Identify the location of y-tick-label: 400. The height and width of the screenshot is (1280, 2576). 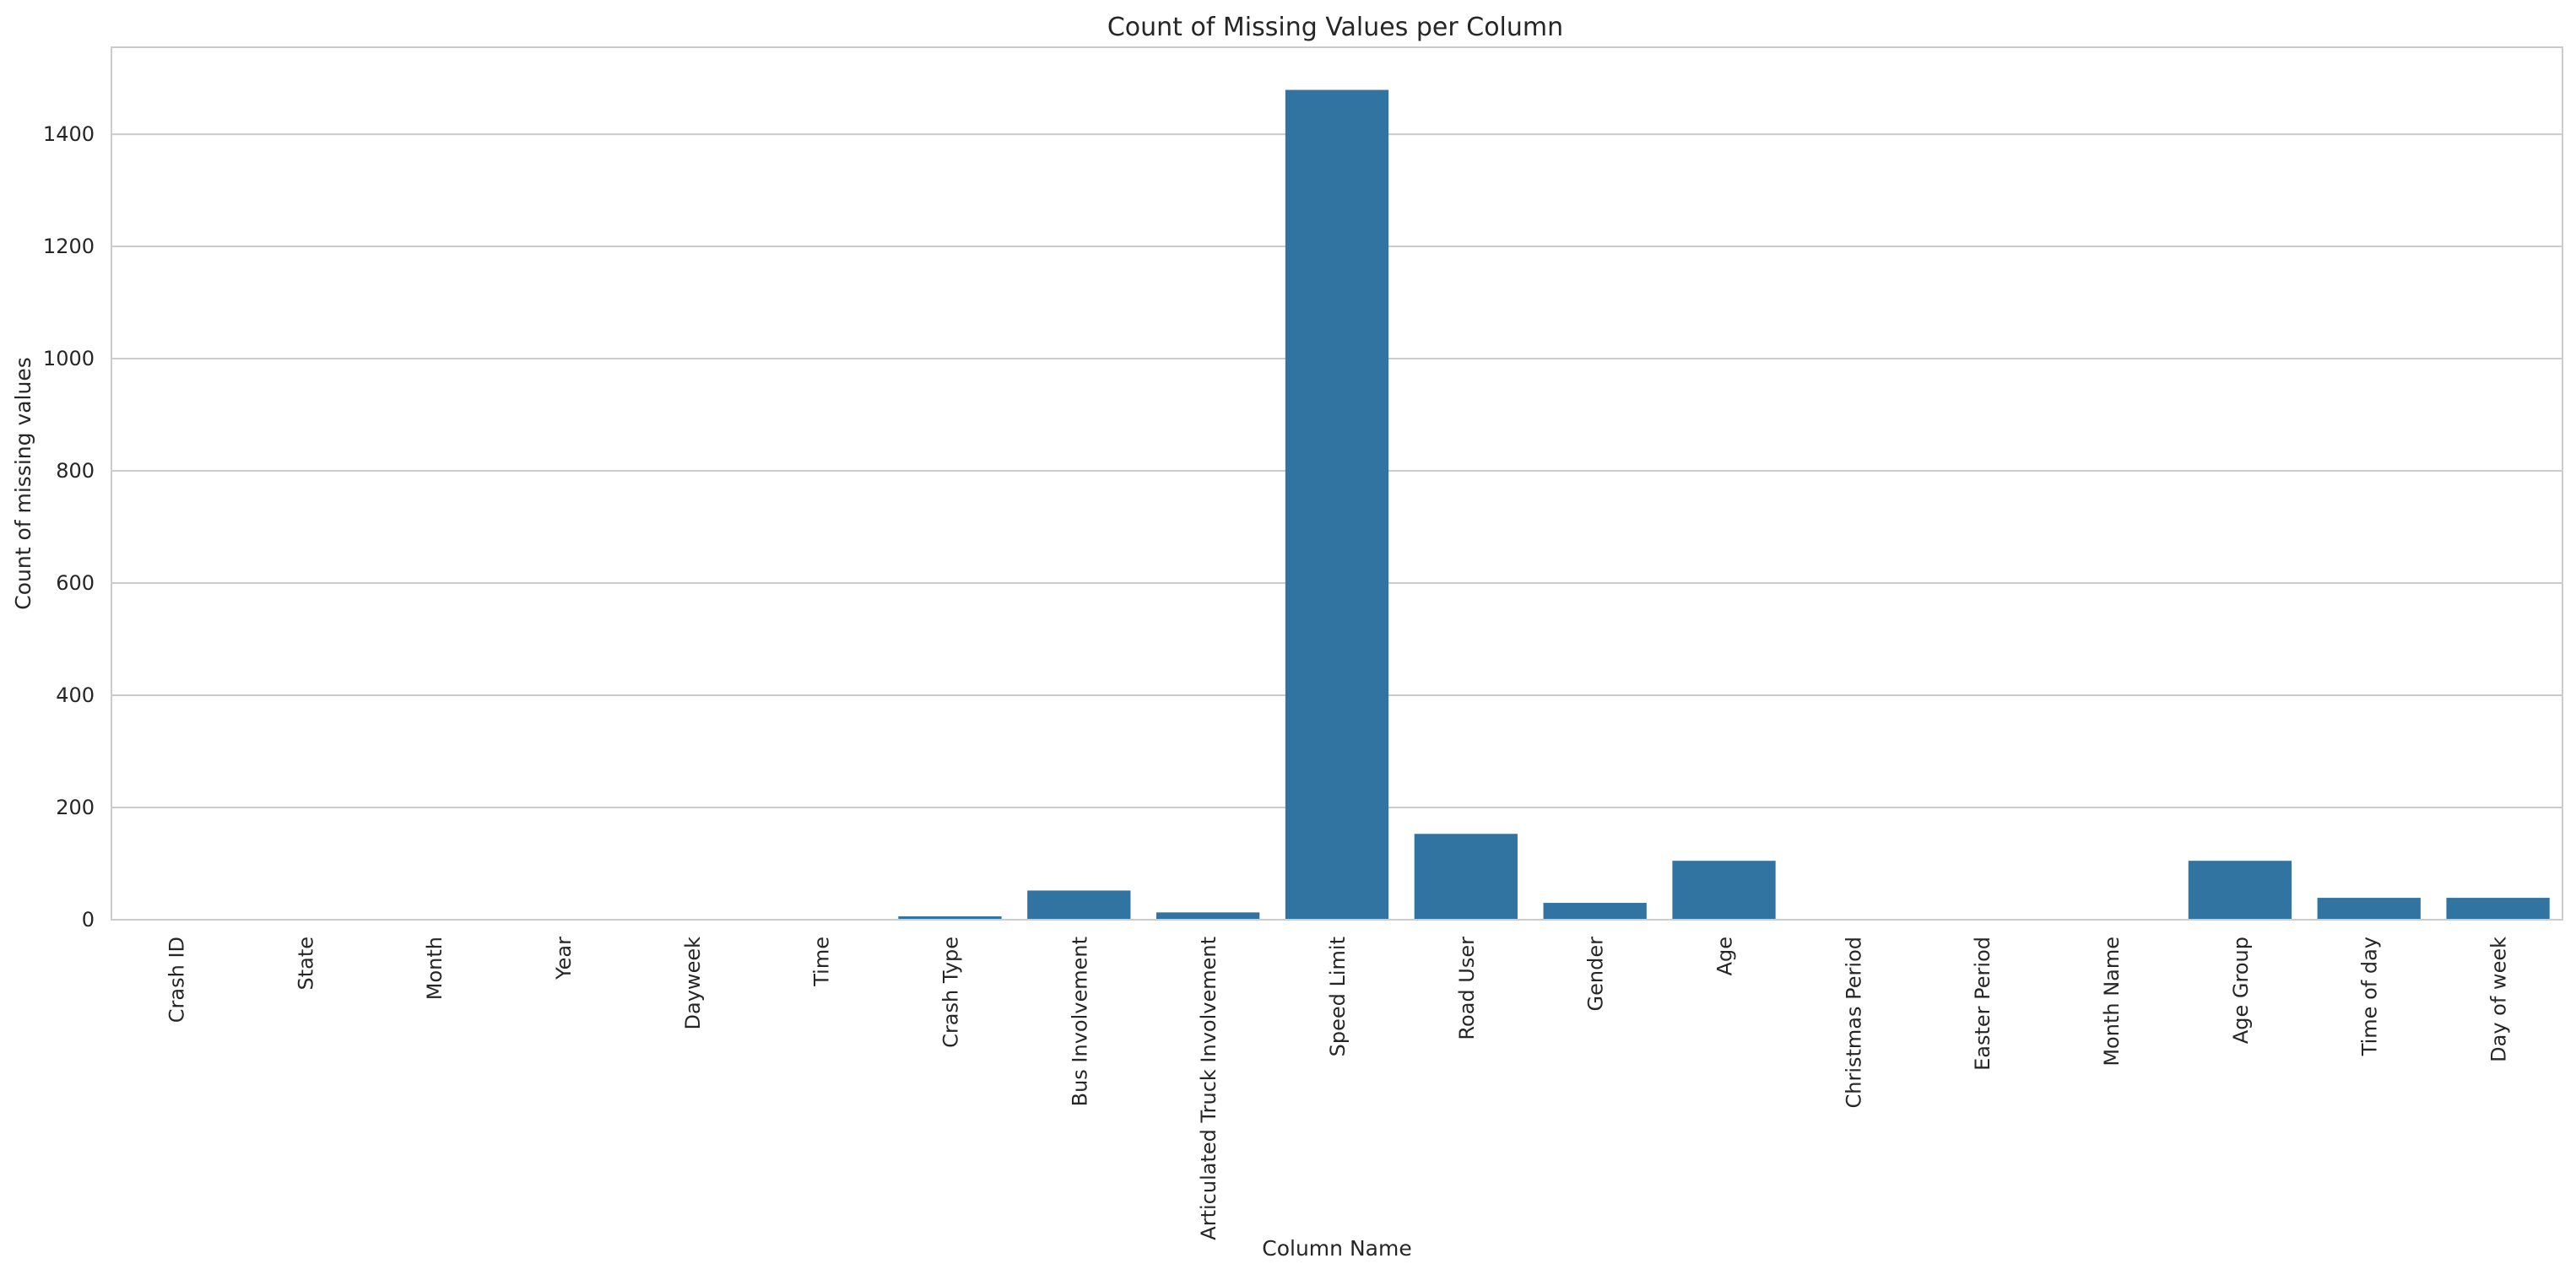
(75, 695).